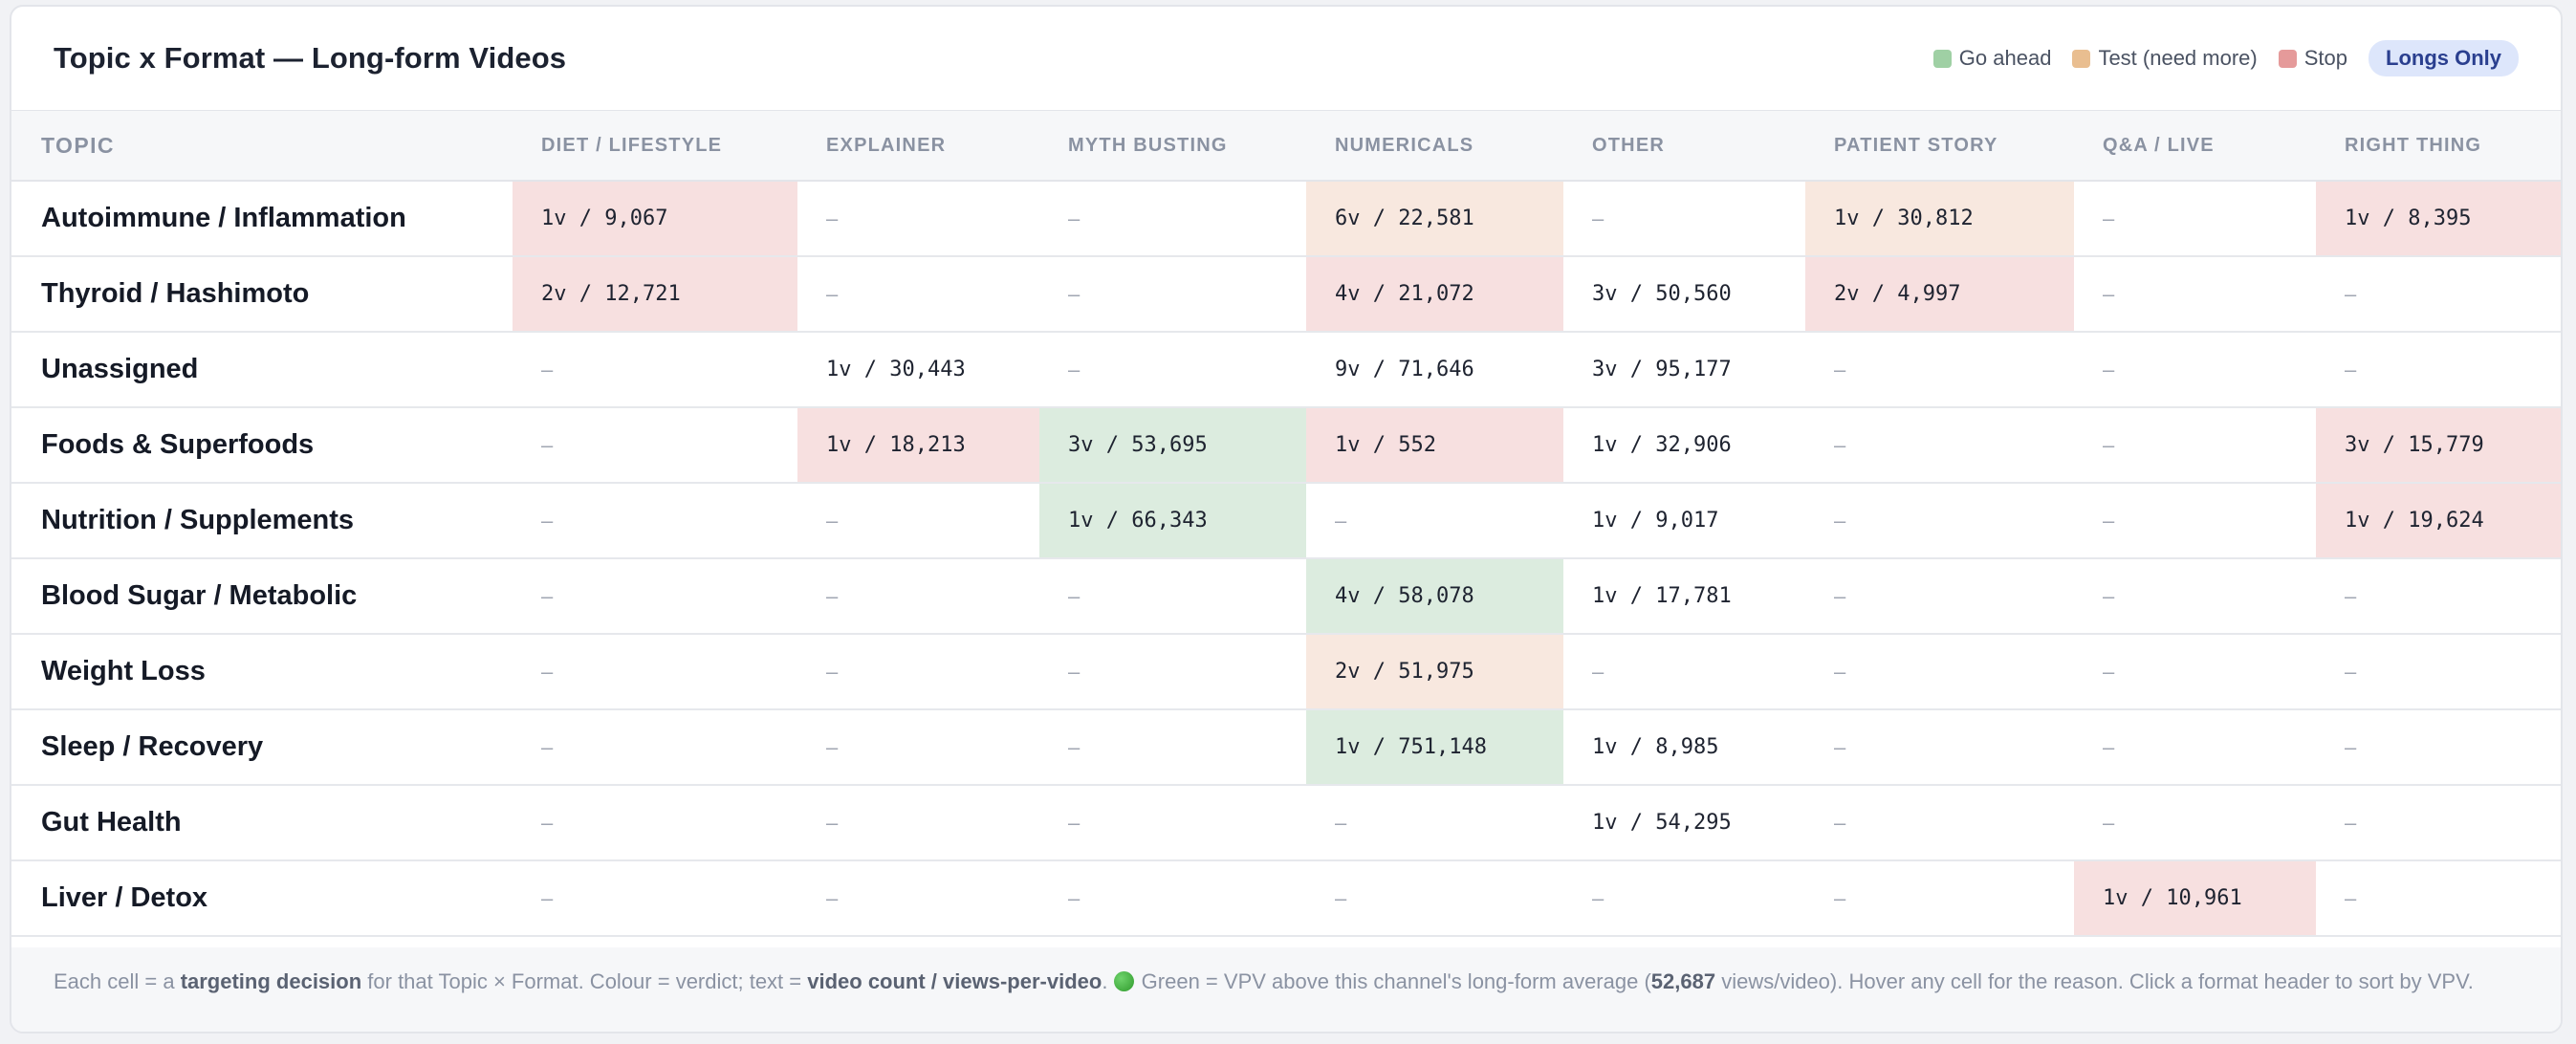  I want to click on heatmap-cell: 1v / 8,985, so click(1684, 747).